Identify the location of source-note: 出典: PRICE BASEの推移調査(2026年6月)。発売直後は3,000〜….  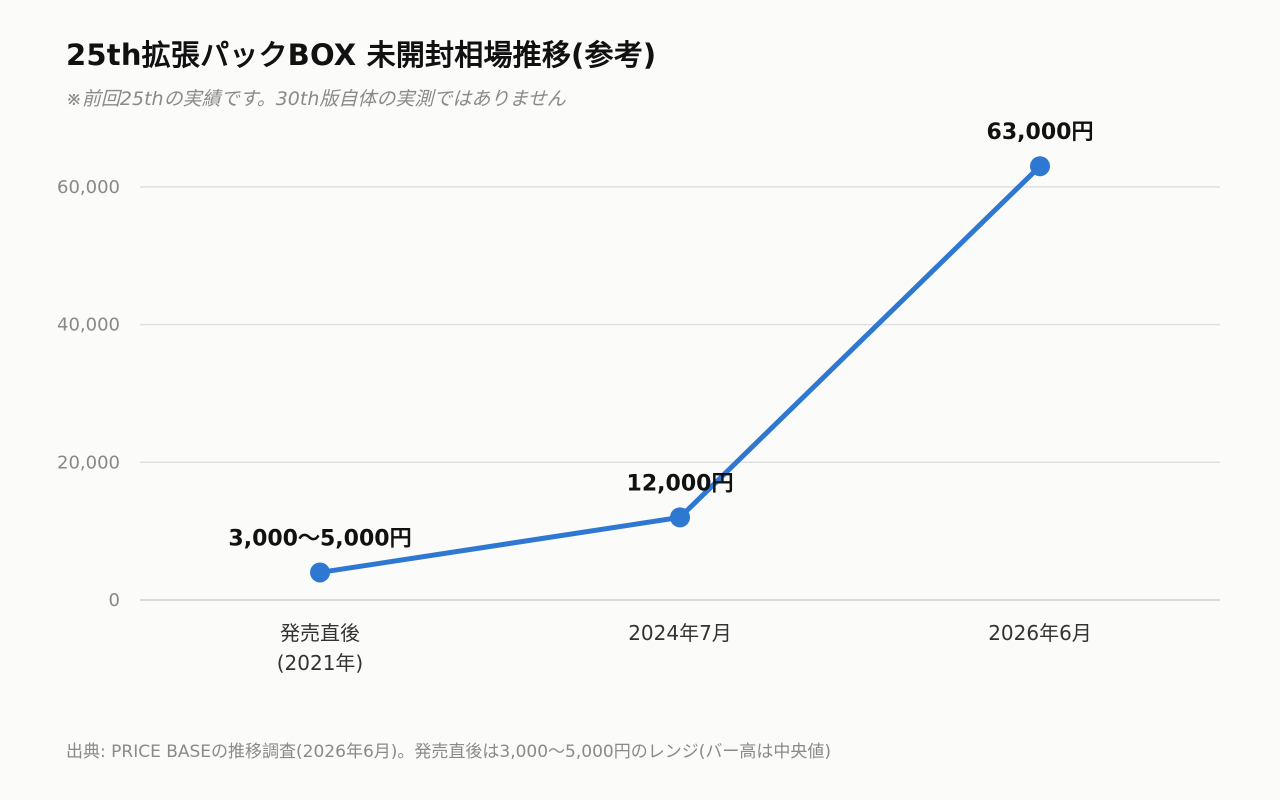
(448, 752).